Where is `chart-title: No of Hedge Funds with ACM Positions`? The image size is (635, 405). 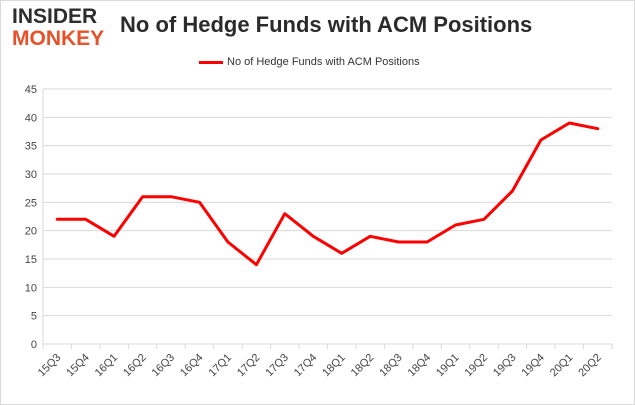 chart-title: No of Hedge Funds with ACM Positions is located at coordinates (326, 24).